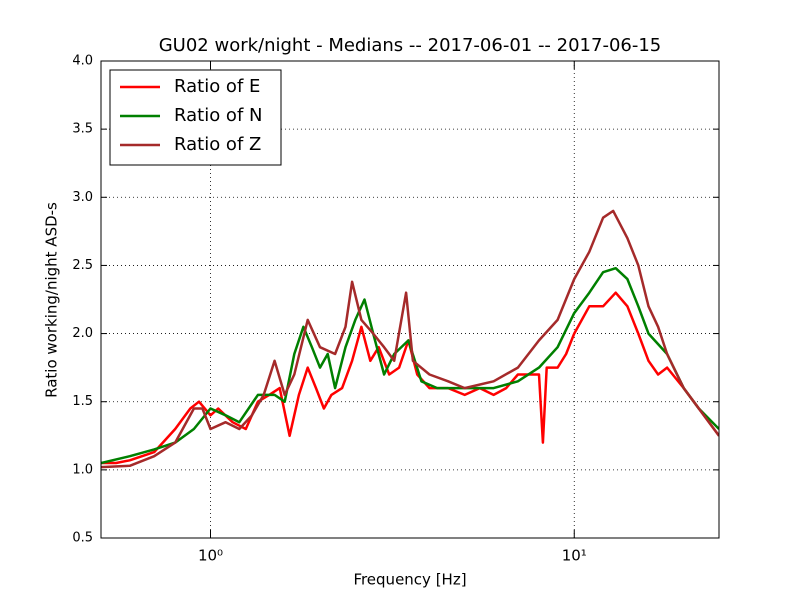 This screenshot has width=800, height=604. Describe the element at coordinates (82, 61) in the screenshot. I see `y-tick-label: 4.0` at that location.